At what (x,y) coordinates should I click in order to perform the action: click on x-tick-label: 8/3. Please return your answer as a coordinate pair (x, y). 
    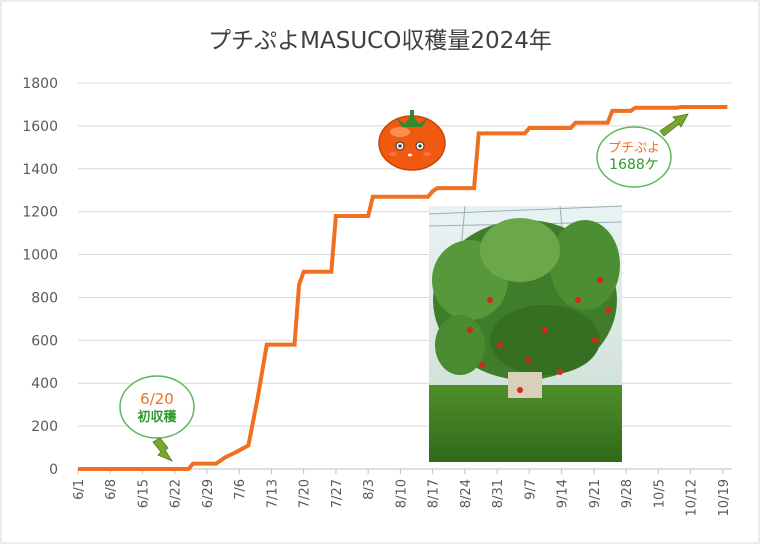
    Looking at the image, I should click on (369, 489).